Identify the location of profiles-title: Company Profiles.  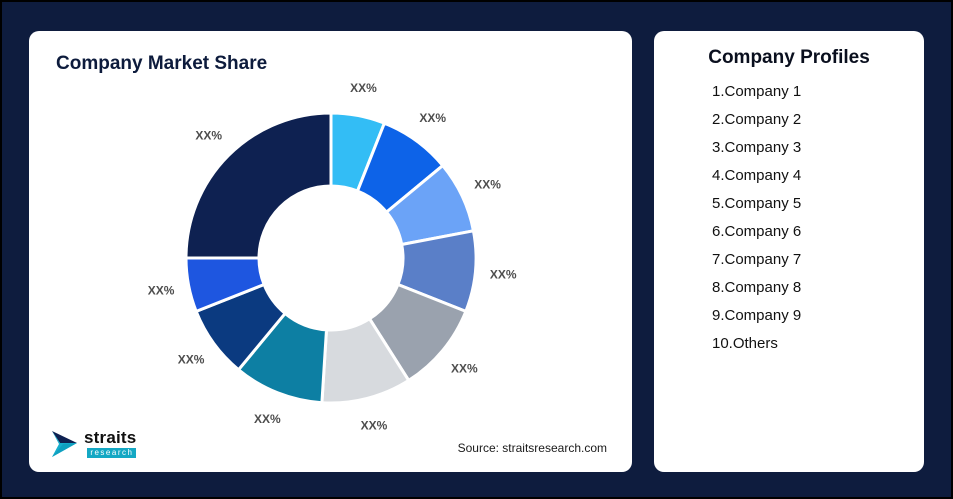
(789, 57).